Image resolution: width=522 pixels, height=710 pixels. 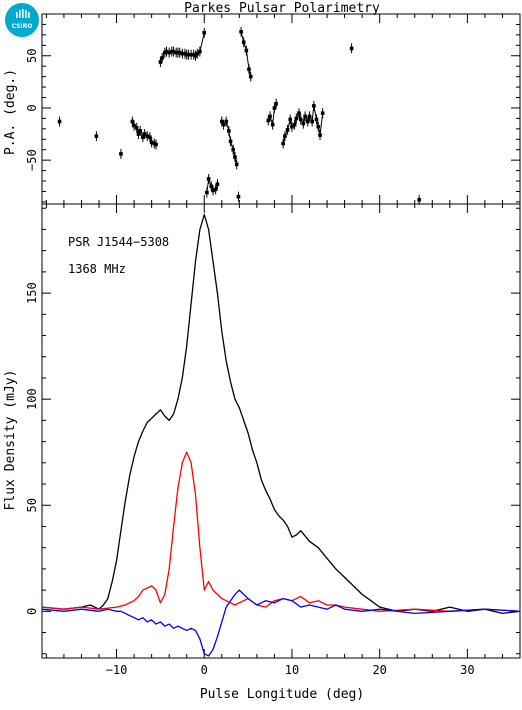 What do you see at coordinates (467, 670) in the screenshot?
I see `x-tick-label: 30` at bounding box center [467, 670].